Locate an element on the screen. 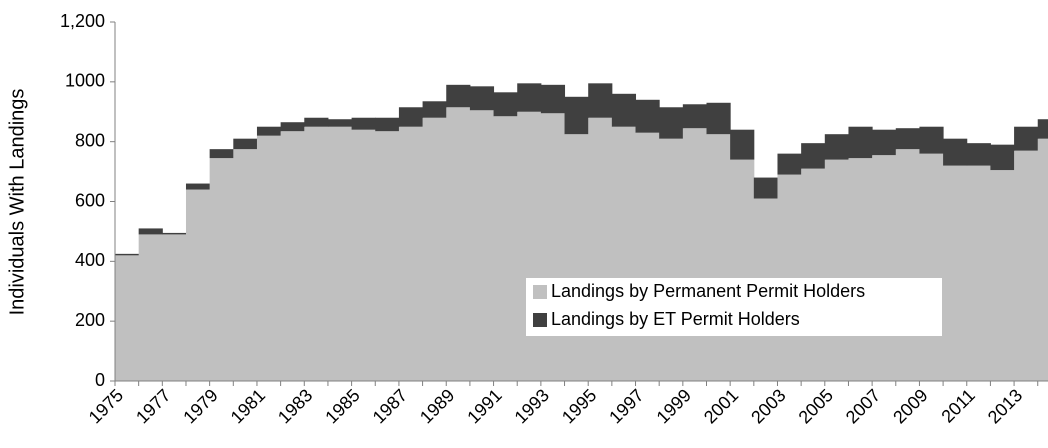 This screenshot has height=448, width=1048. y-tick-label: 200 is located at coordinates (90, 320).